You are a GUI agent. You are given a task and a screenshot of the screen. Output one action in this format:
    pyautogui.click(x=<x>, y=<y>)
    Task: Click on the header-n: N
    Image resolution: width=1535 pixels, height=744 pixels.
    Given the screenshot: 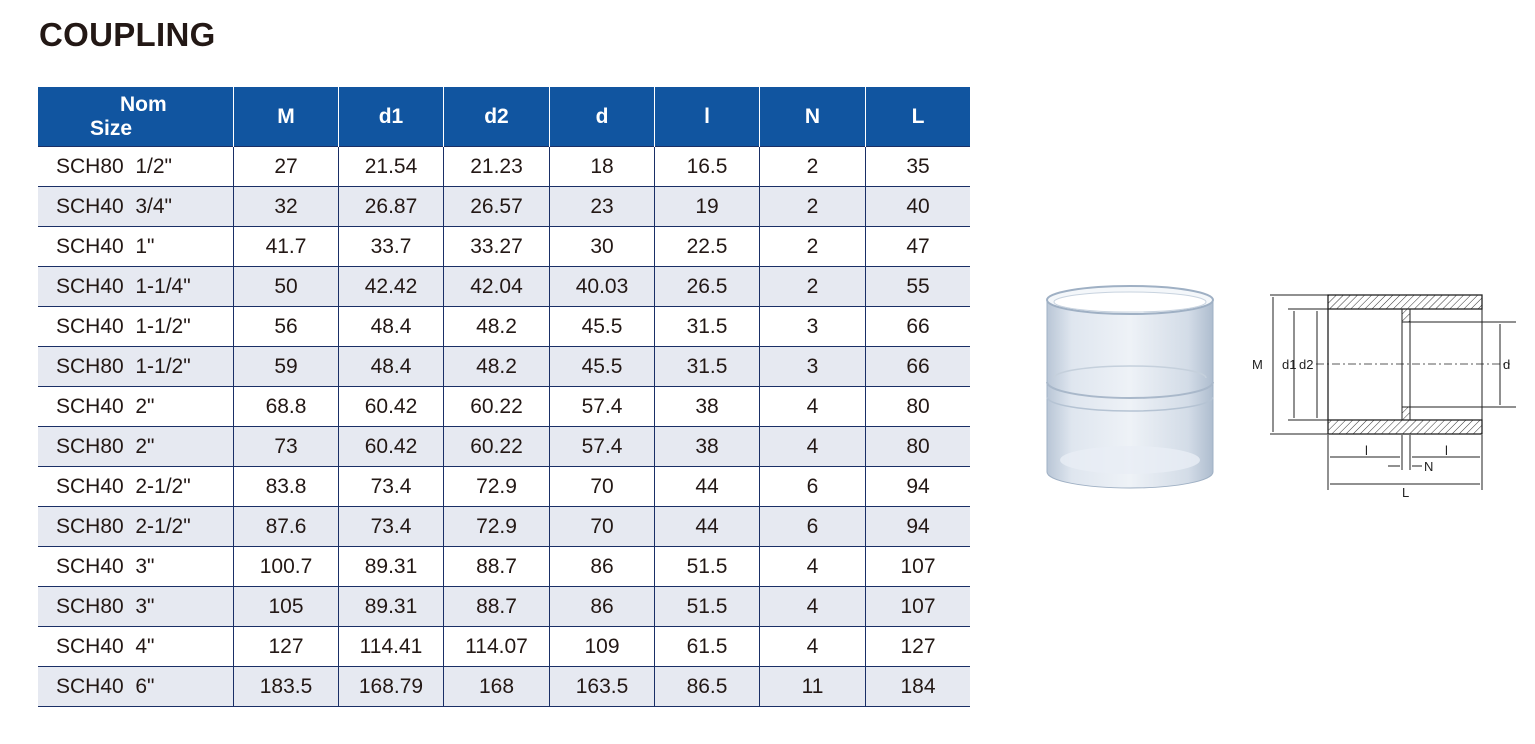 What is the action you would take?
    pyautogui.click(x=812, y=117)
    